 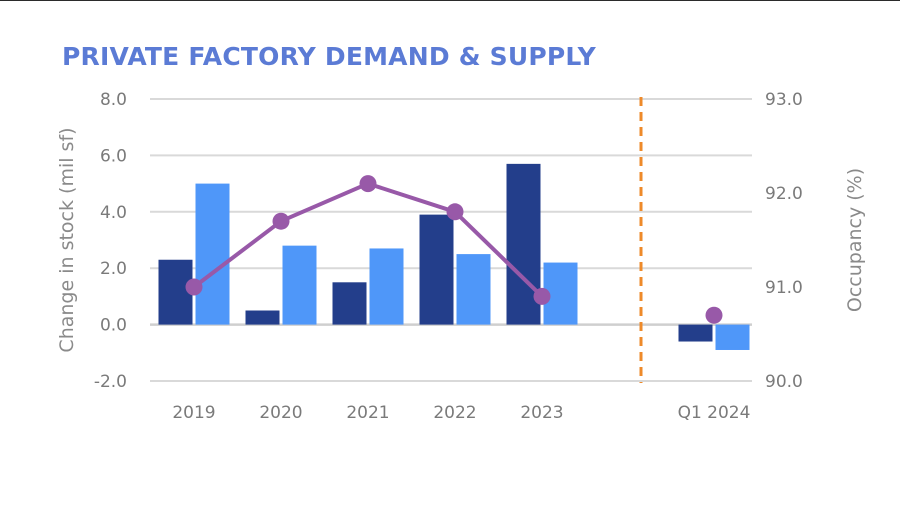 What do you see at coordinates (280, 413) in the screenshot?
I see `x-tick-label-1: 2020` at bounding box center [280, 413].